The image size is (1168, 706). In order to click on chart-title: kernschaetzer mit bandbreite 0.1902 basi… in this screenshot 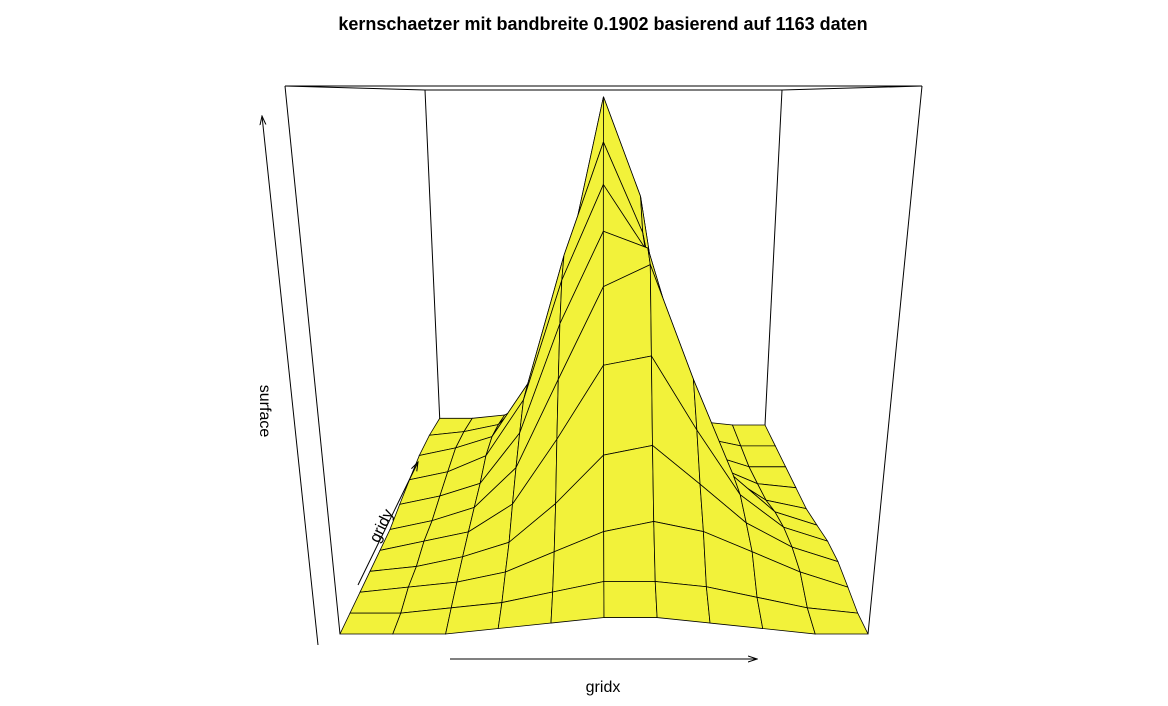, I will do `click(602, 24)`.